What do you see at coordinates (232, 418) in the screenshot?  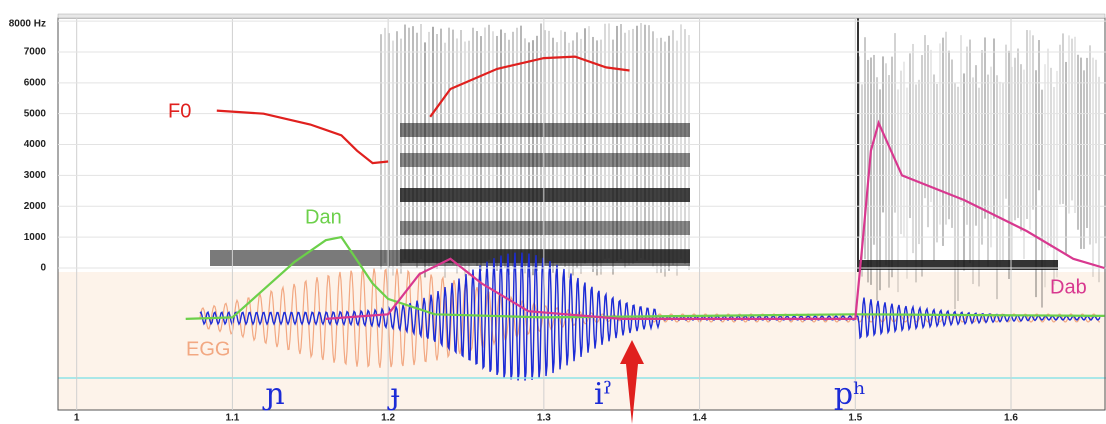 I see `x-tick-label: 1.1` at bounding box center [232, 418].